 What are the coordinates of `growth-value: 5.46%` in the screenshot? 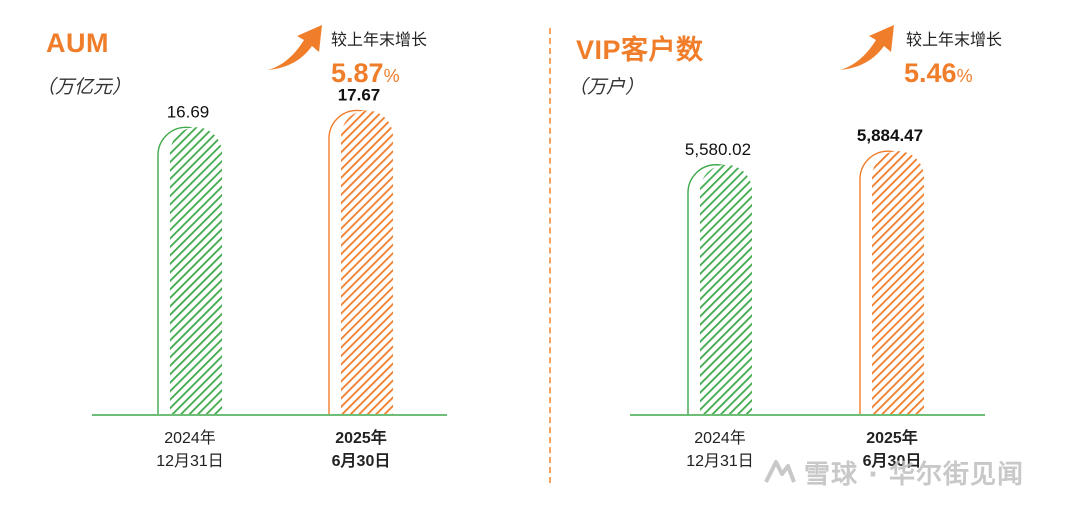 It's located at (938, 73).